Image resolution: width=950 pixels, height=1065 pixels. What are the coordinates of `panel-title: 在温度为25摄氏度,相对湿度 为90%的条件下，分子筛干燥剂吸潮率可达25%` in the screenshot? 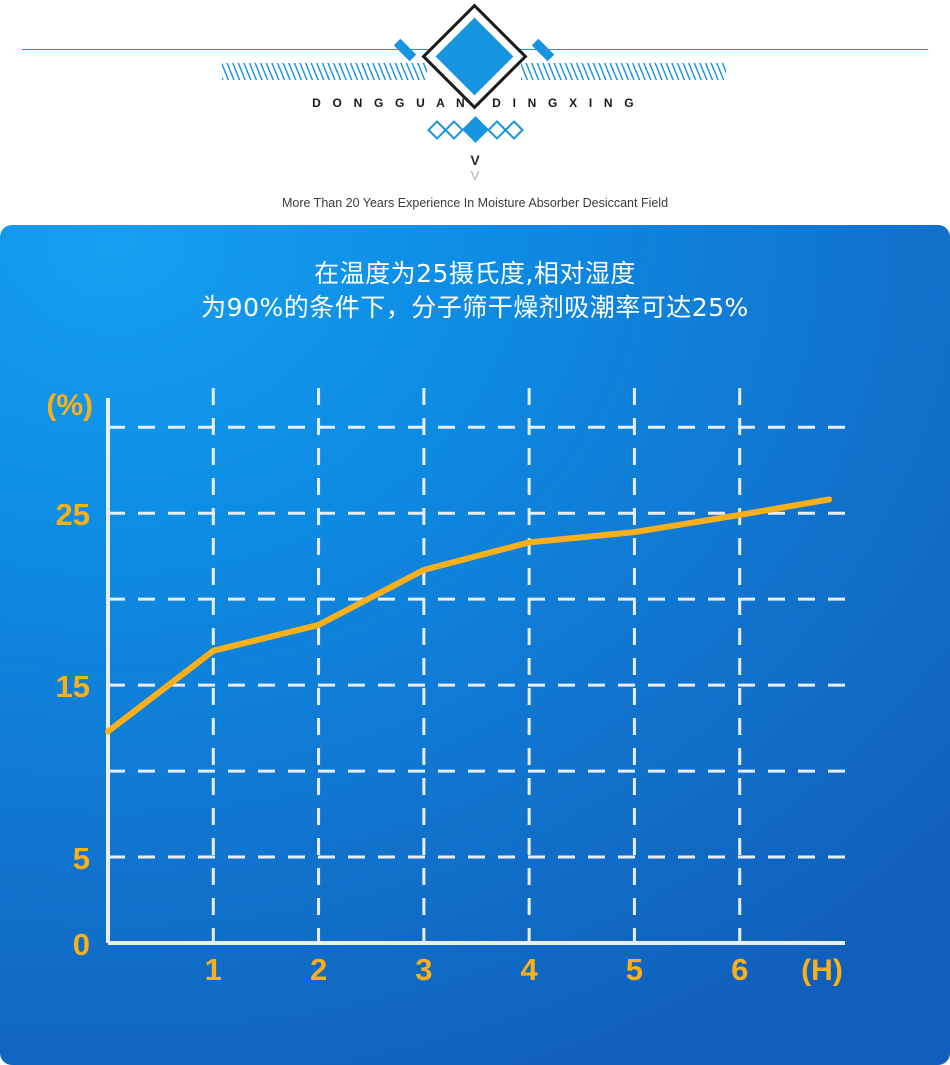 It's located at (475, 291).